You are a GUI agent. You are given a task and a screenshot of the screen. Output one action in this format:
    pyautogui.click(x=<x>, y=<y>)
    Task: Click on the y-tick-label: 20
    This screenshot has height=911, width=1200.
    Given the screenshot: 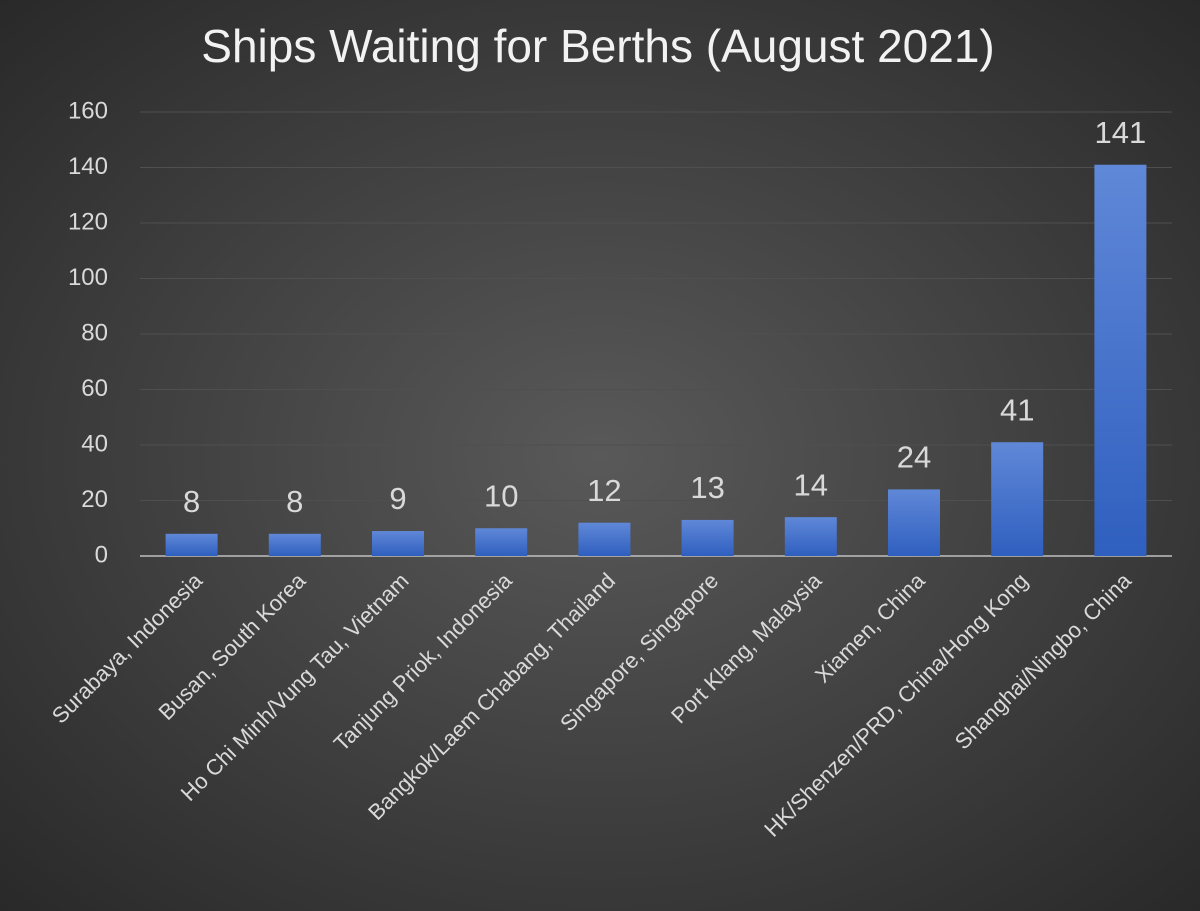 What is the action you would take?
    pyautogui.click(x=94, y=499)
    